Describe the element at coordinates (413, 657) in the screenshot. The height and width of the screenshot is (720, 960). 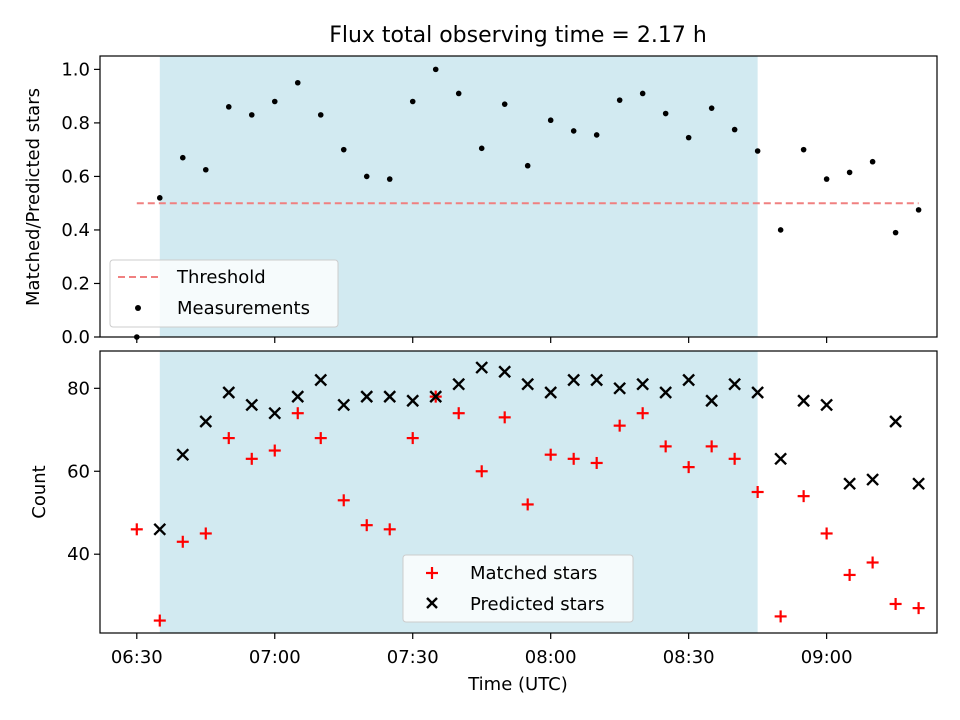
I see `x-tick-label: 07:30` at that location.